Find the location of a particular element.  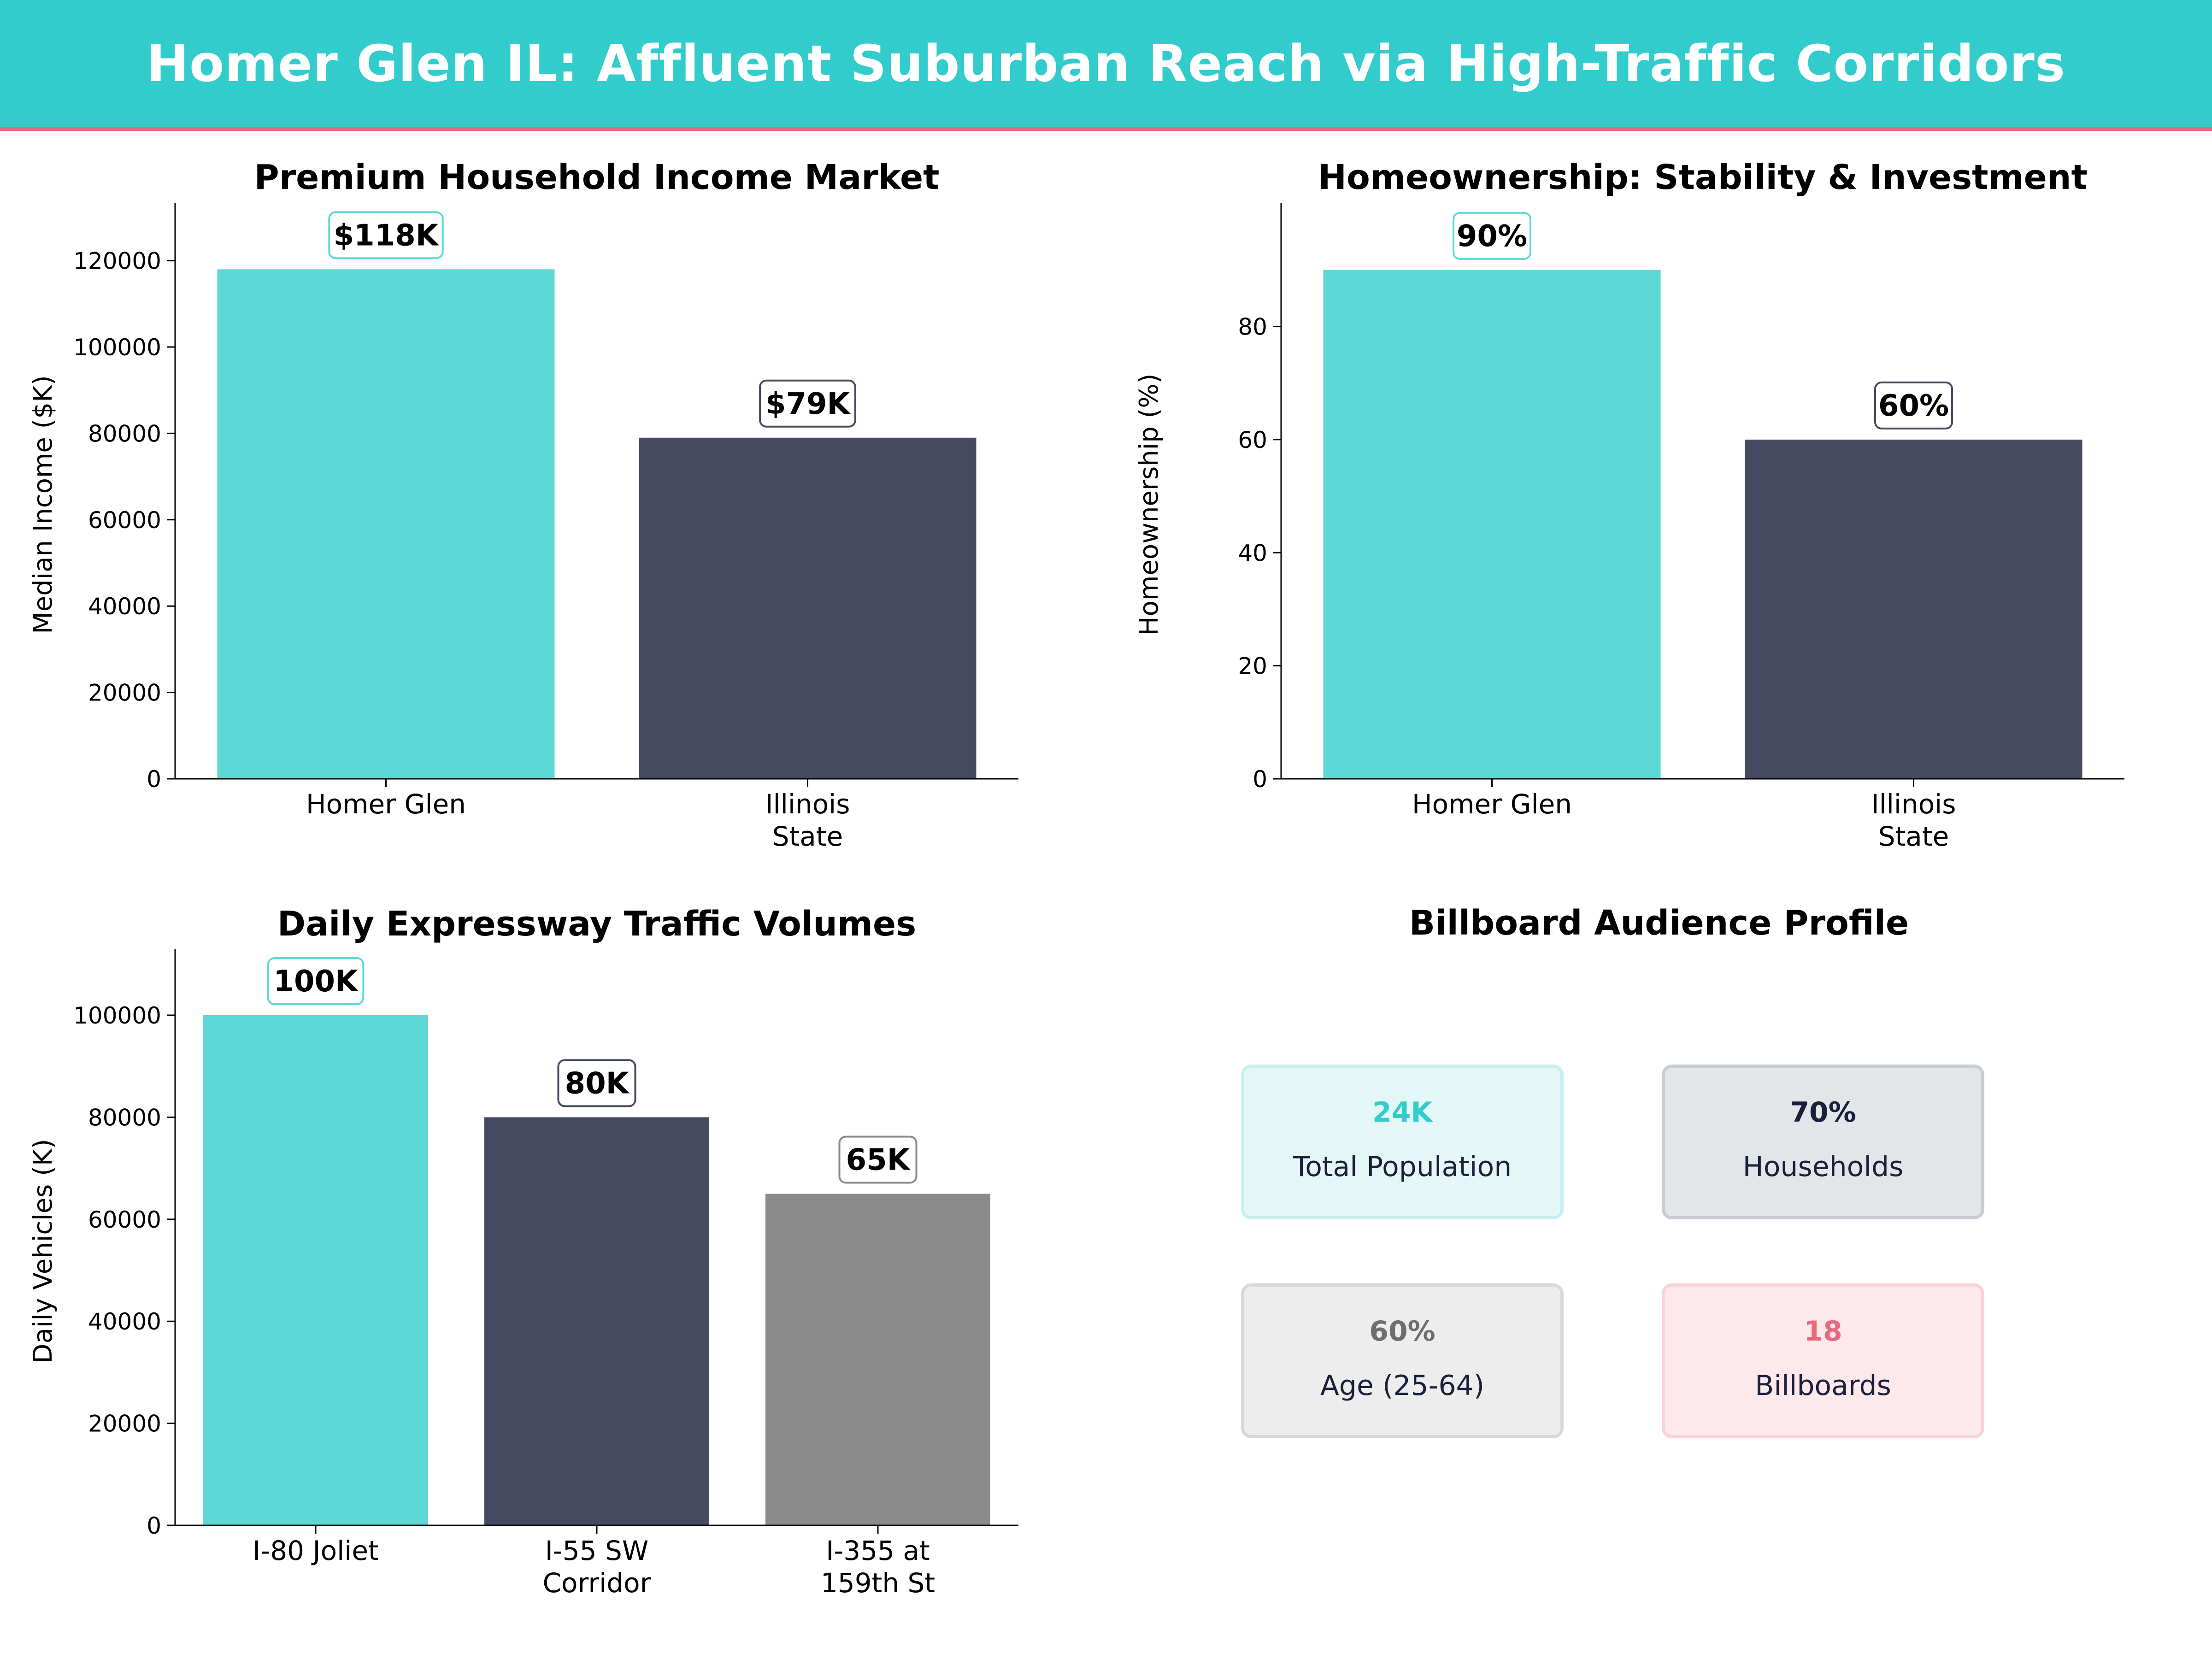

data-label: $79K is located at coordinates (808, 404).